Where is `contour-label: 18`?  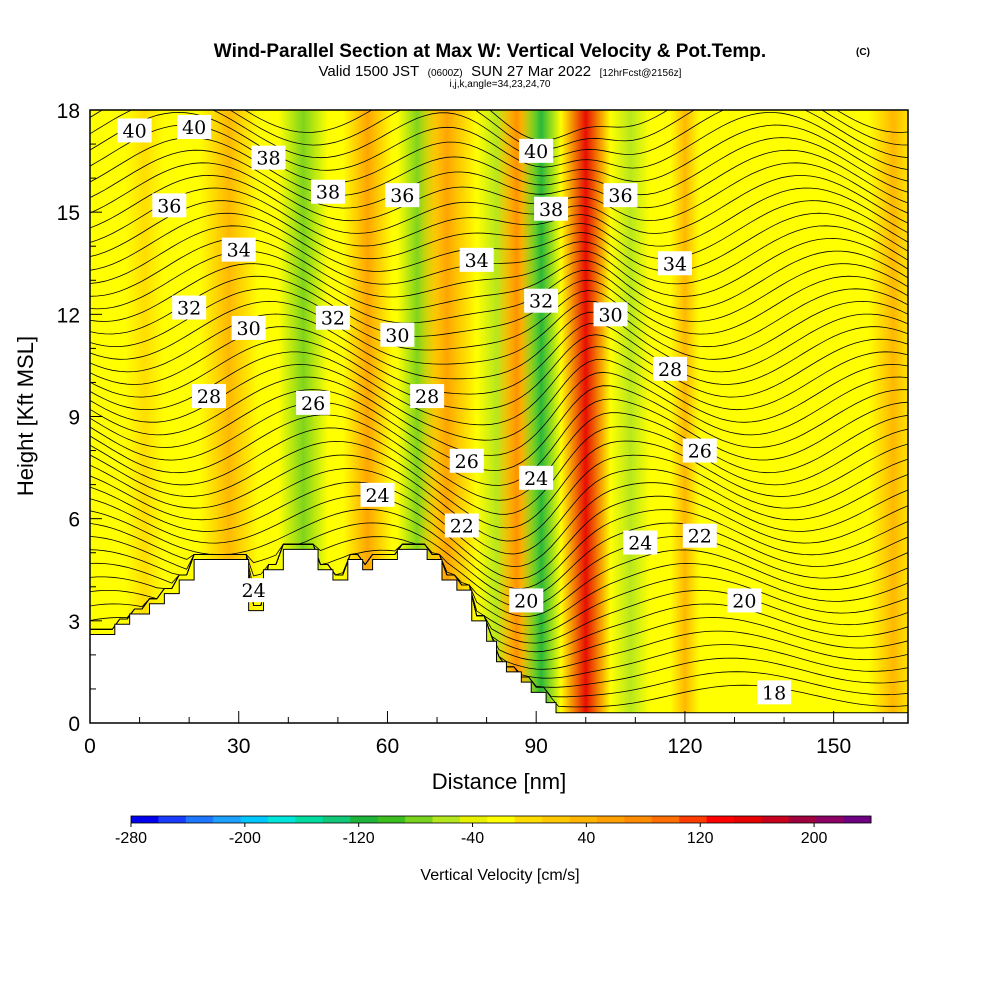 contour-label: 18 is located at coordinates (774, 693).